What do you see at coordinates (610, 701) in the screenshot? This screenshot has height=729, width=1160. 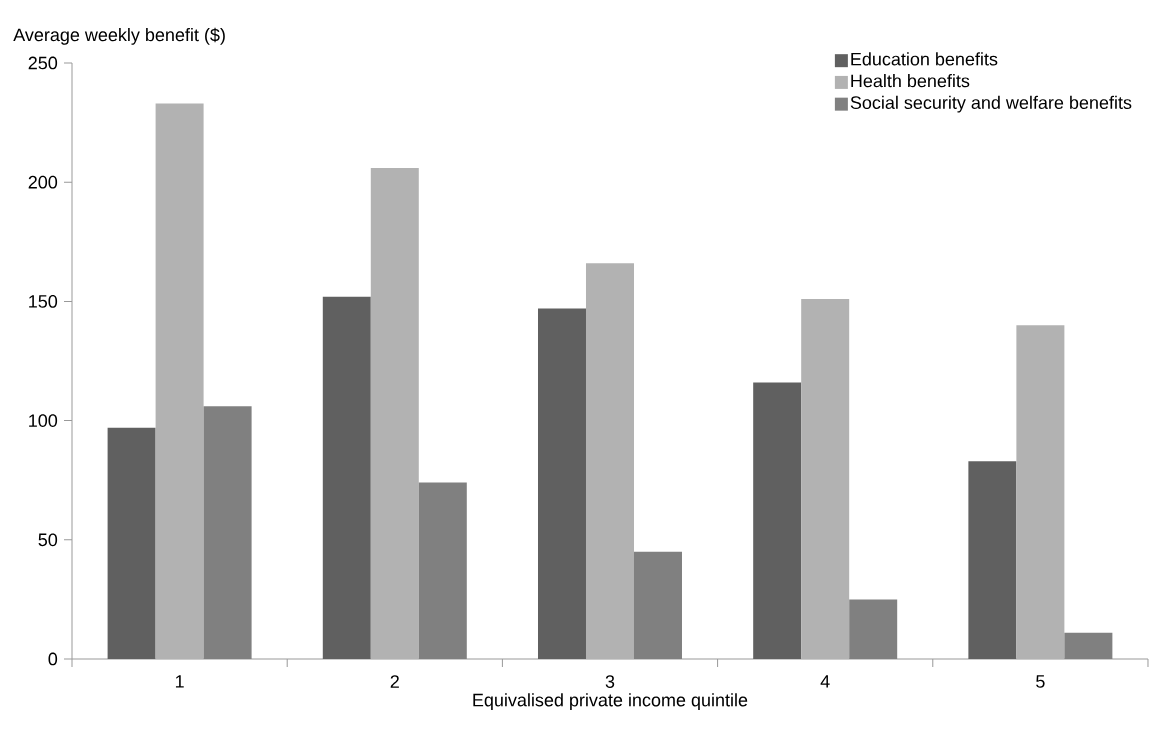 I see `x-axis-title: Equivalised private income quintile` at bounding box center [610, 701].